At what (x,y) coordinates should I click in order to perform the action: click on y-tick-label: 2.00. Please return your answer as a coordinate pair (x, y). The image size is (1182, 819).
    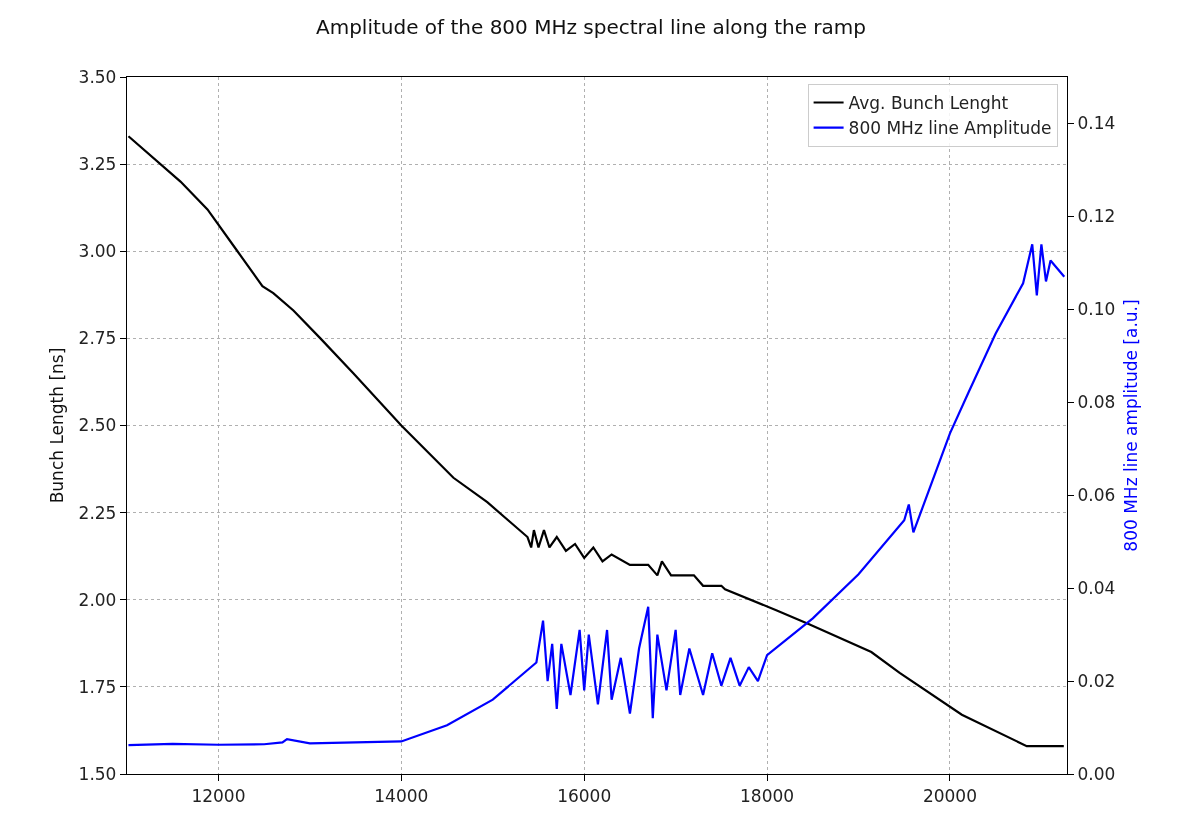
    Looking at the image, I should click on (97, 599).